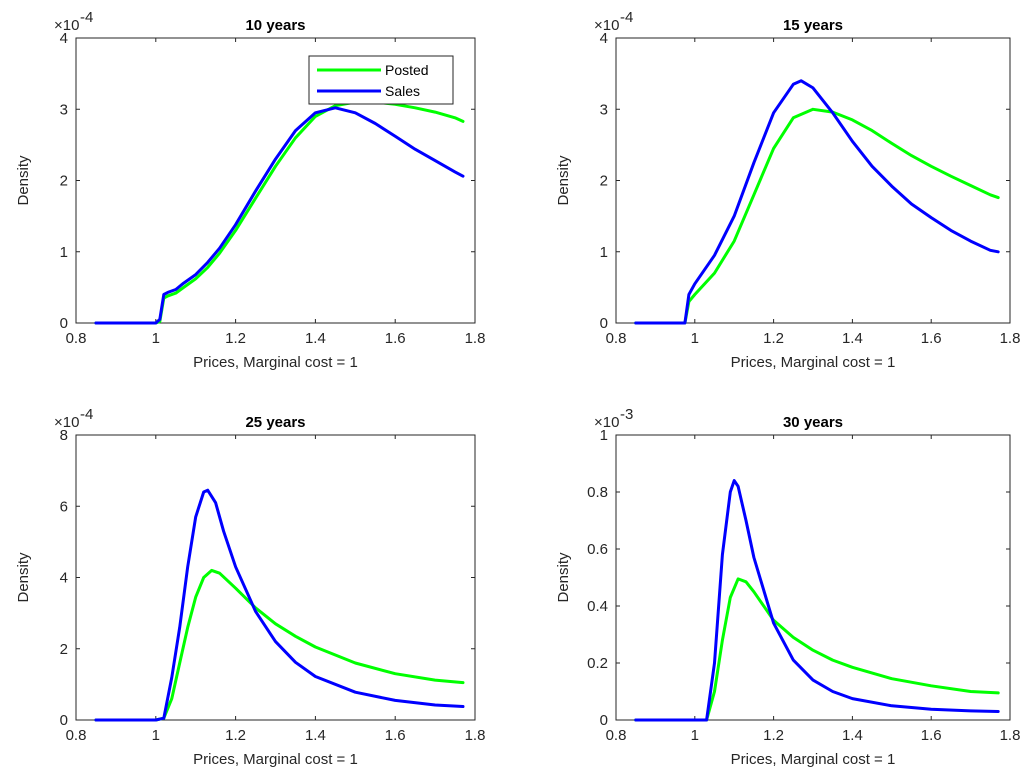  I want to click on chart-title: 15 years, so click(813, 25).